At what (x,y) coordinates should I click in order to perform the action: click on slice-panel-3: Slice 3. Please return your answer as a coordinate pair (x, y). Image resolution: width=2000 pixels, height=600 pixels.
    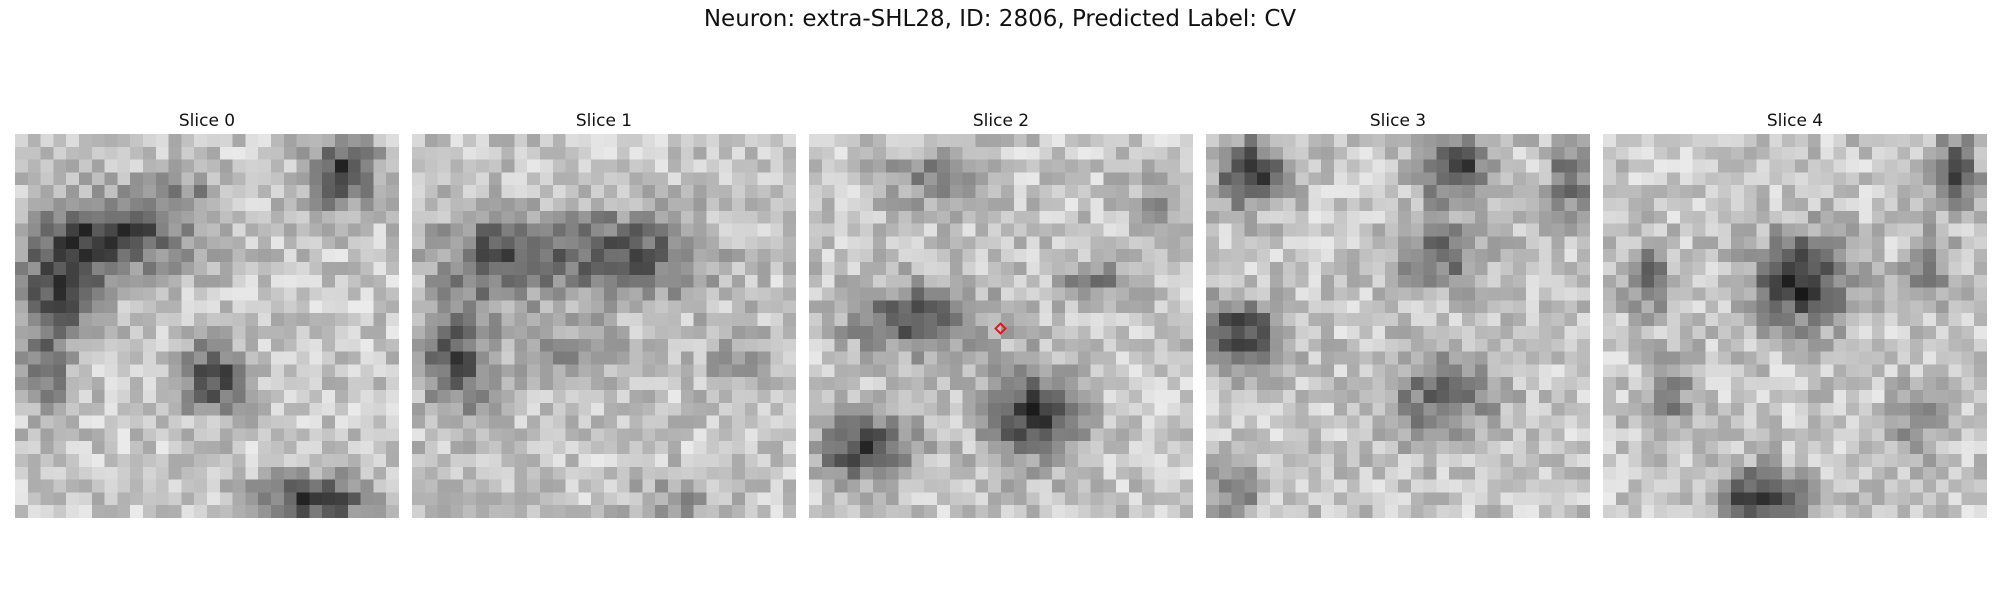
    Looking at the image, I should click on (1398, 313).